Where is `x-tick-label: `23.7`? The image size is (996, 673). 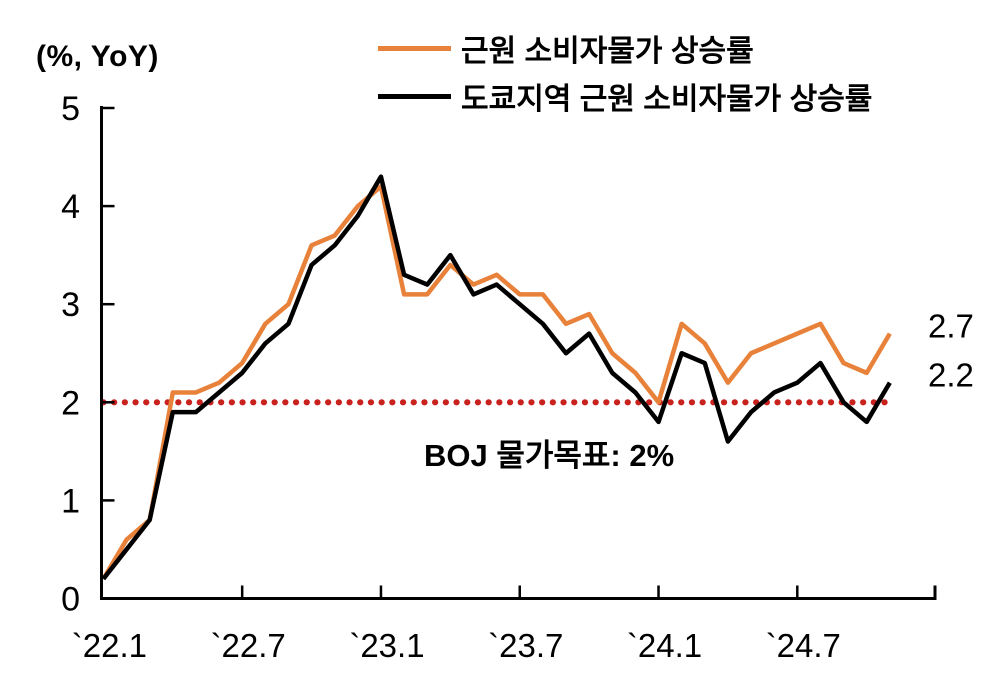 x-tick-label: `23.7 is located at coordinates (525, 645).